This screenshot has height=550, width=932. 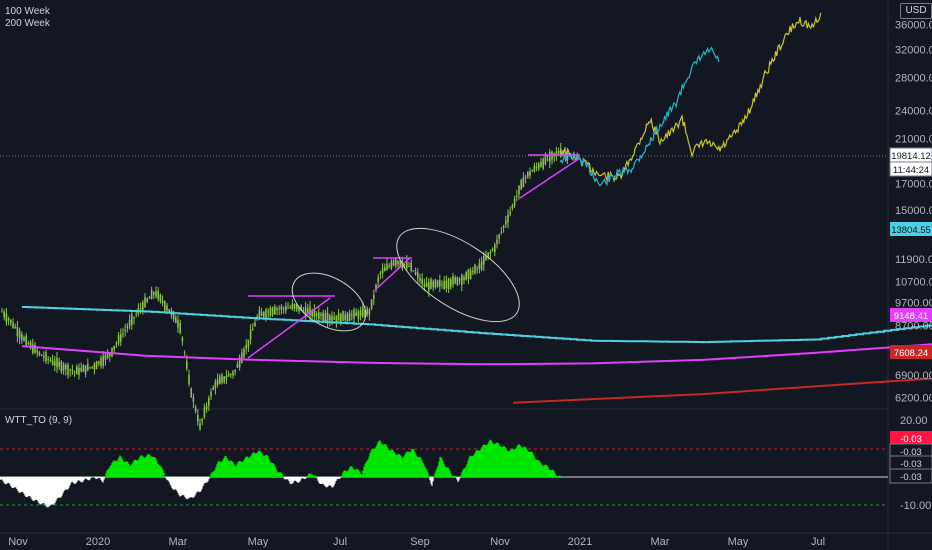 I want to click on badge-current-price: 19814.12, so click(x=911, y=156).